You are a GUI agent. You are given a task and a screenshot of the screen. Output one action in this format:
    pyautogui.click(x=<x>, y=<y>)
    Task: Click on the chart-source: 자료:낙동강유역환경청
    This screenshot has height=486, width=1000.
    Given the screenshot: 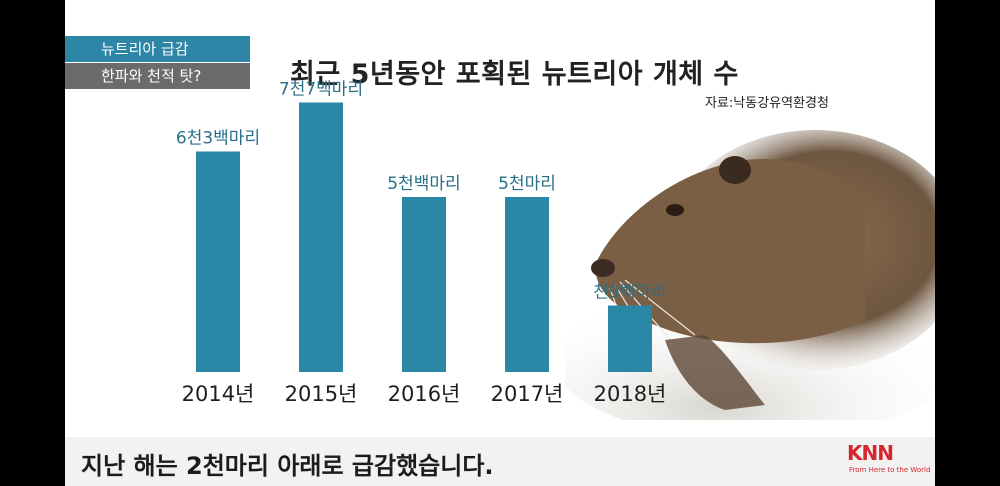 What is the action you would take?
    pyautogui.click(x=767, y=103)
    